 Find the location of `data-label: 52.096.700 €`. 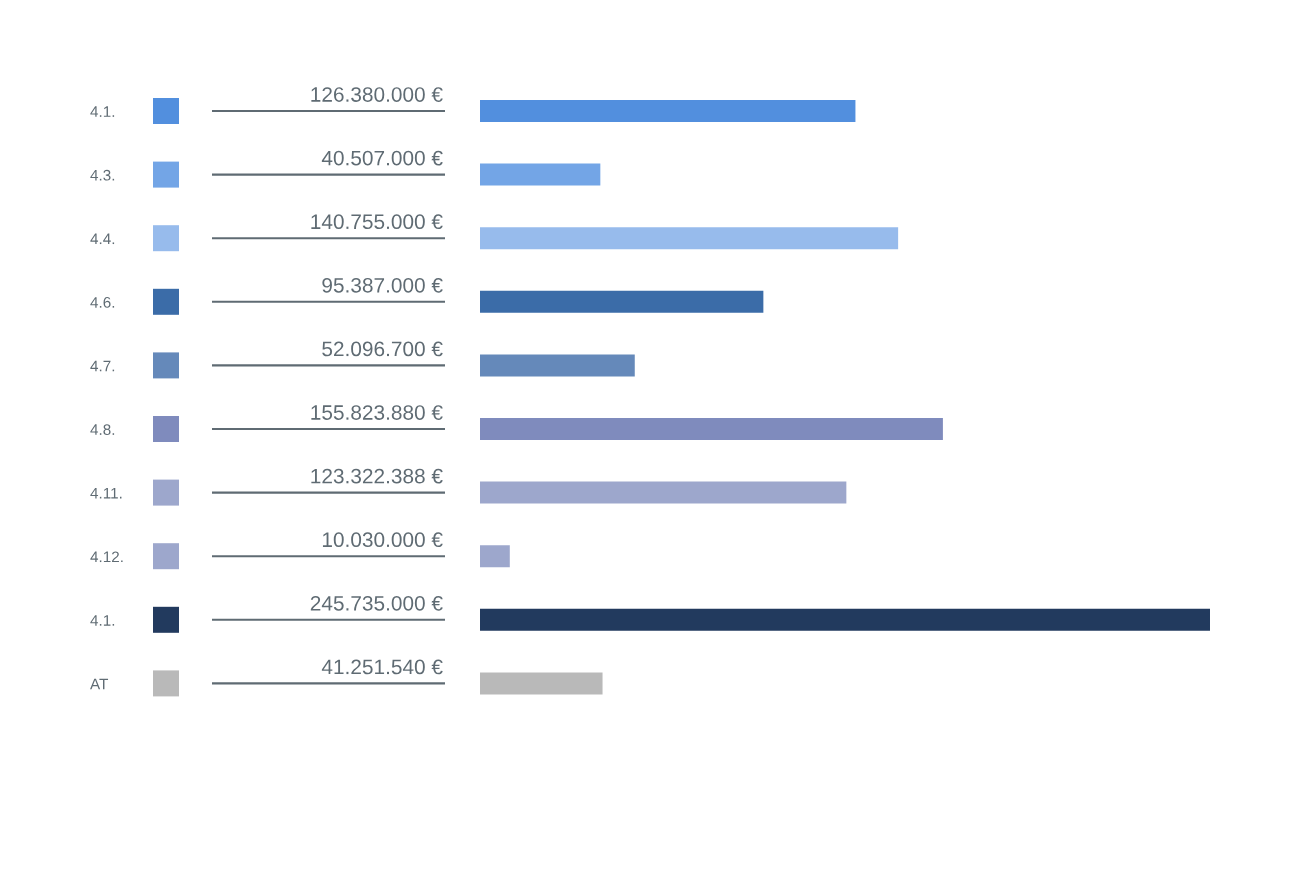

data-label: 52.096.700 € is located at coordinates (382, 349).